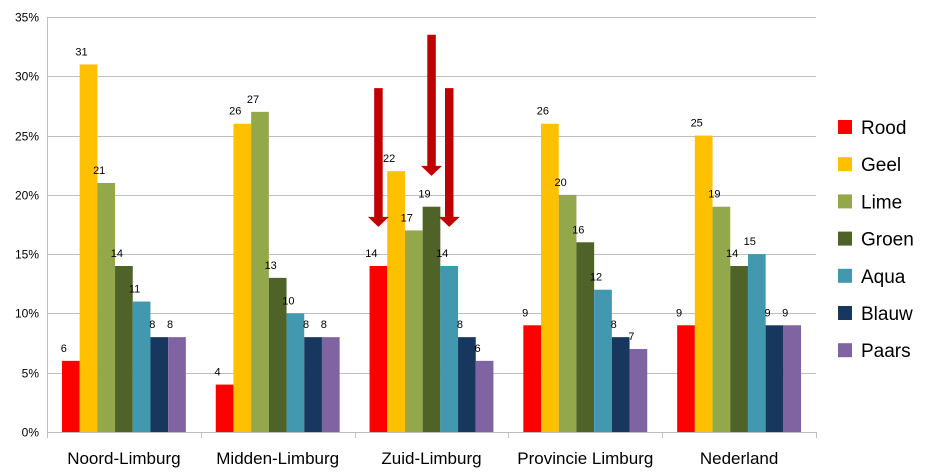  I want to click on y-tick-label: 15%, so click(27, 255).